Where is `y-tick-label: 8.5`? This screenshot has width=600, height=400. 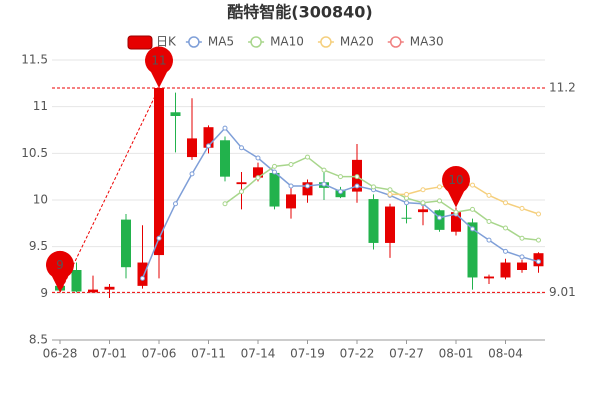
y-tick-label: 8.5 is located at coordinates (38, 340).